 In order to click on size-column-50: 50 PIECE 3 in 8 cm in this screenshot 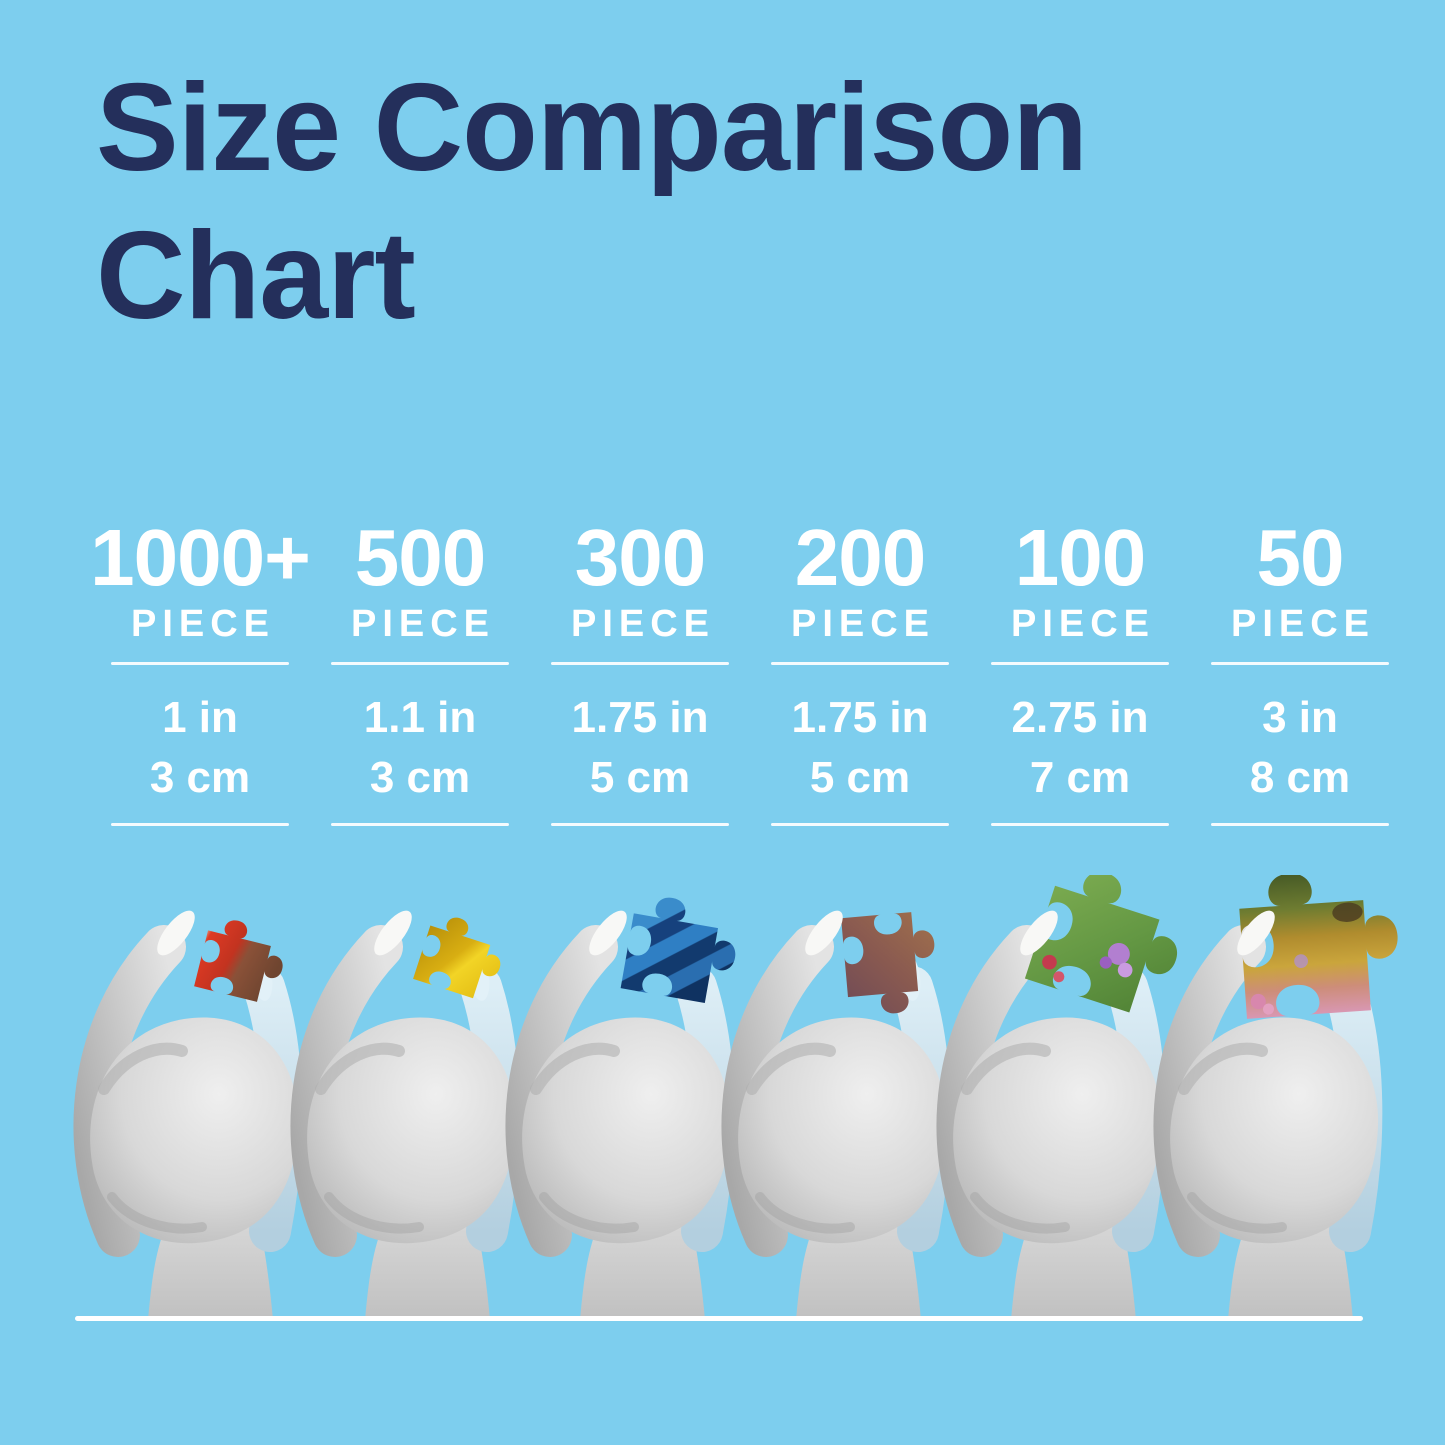, I will do `click(1300, 671)`.